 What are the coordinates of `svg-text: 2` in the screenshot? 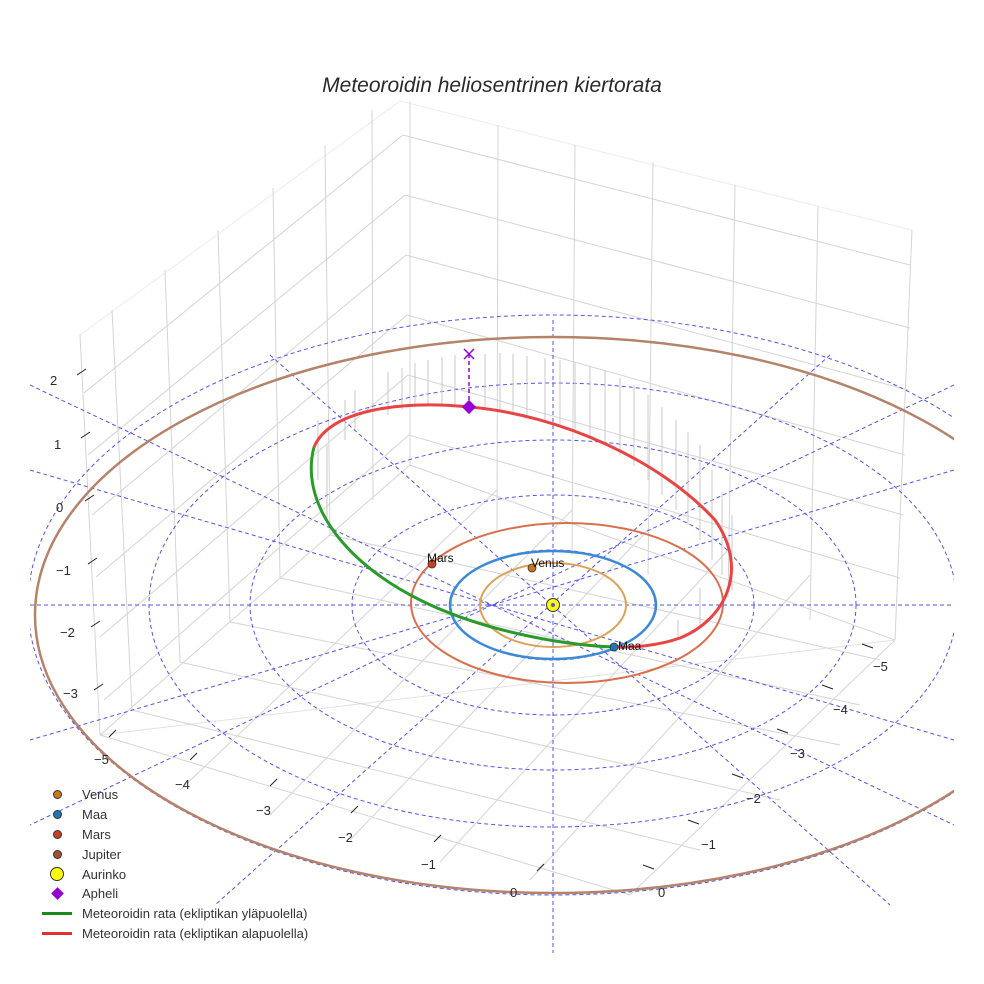 It's located at (53, 380).